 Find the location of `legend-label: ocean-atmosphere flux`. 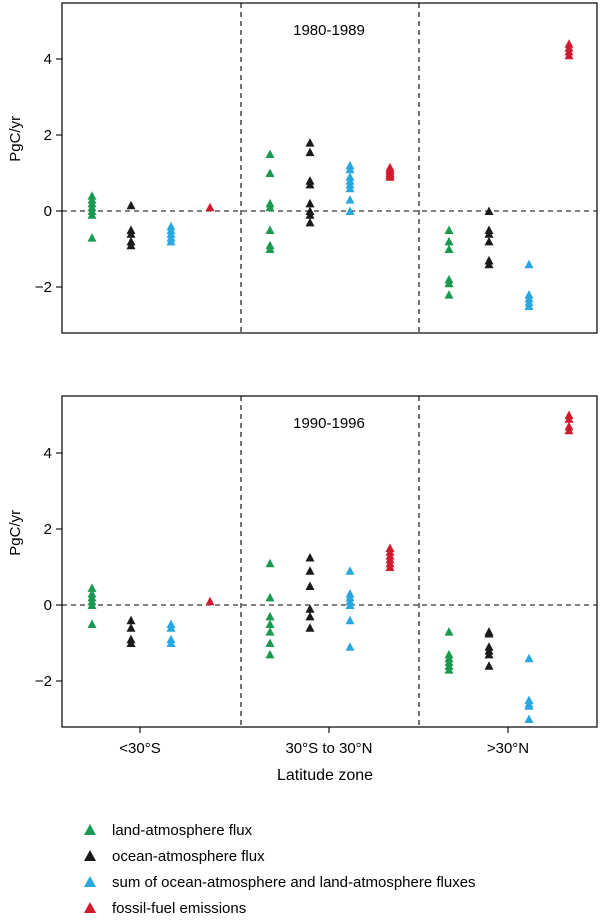

legend-label: ocean-atmosphere flux is located at coordinates (188, 856).